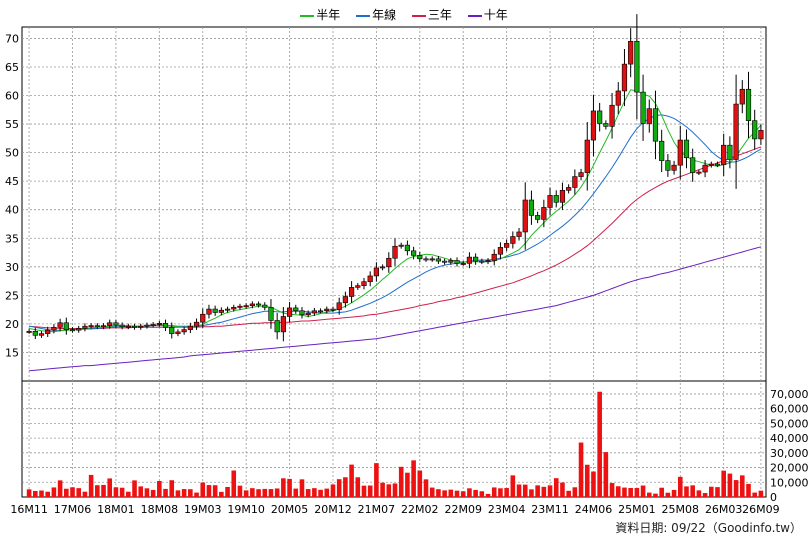 This screenshot has height=540, width=808. What do you see at coordinates (203, 509) in the screenshot?
I see `time-tick-label: 19M03` at bounding box center [203, 509].